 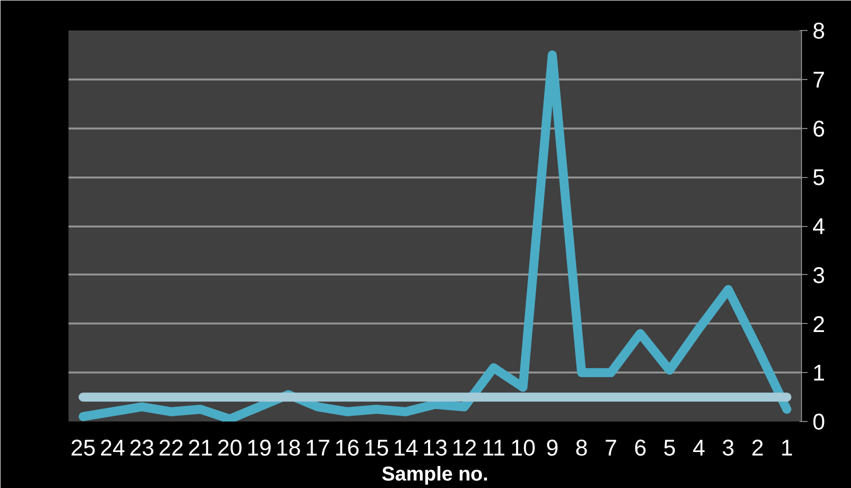 I want to click on x-tick-label: 19, so click(x=259, y=447).